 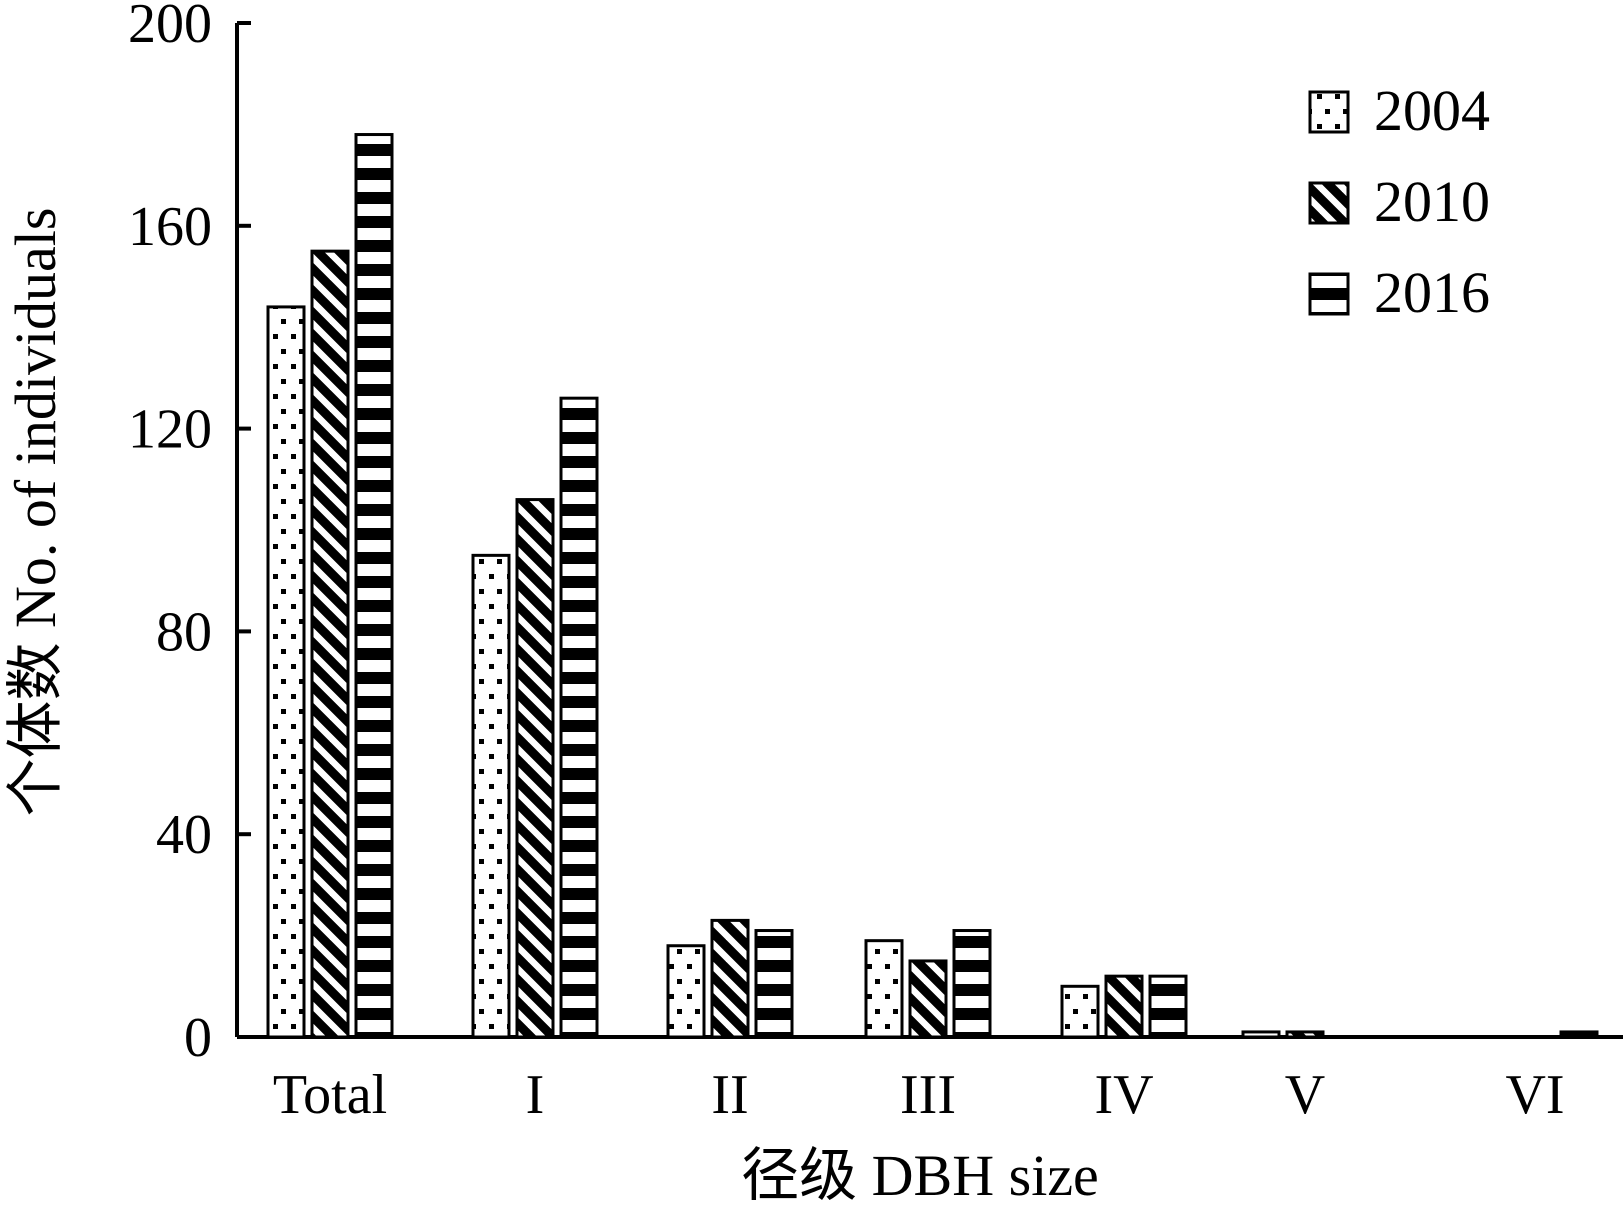 I want to click on bar-2004-I, so click(x=491, y=796).